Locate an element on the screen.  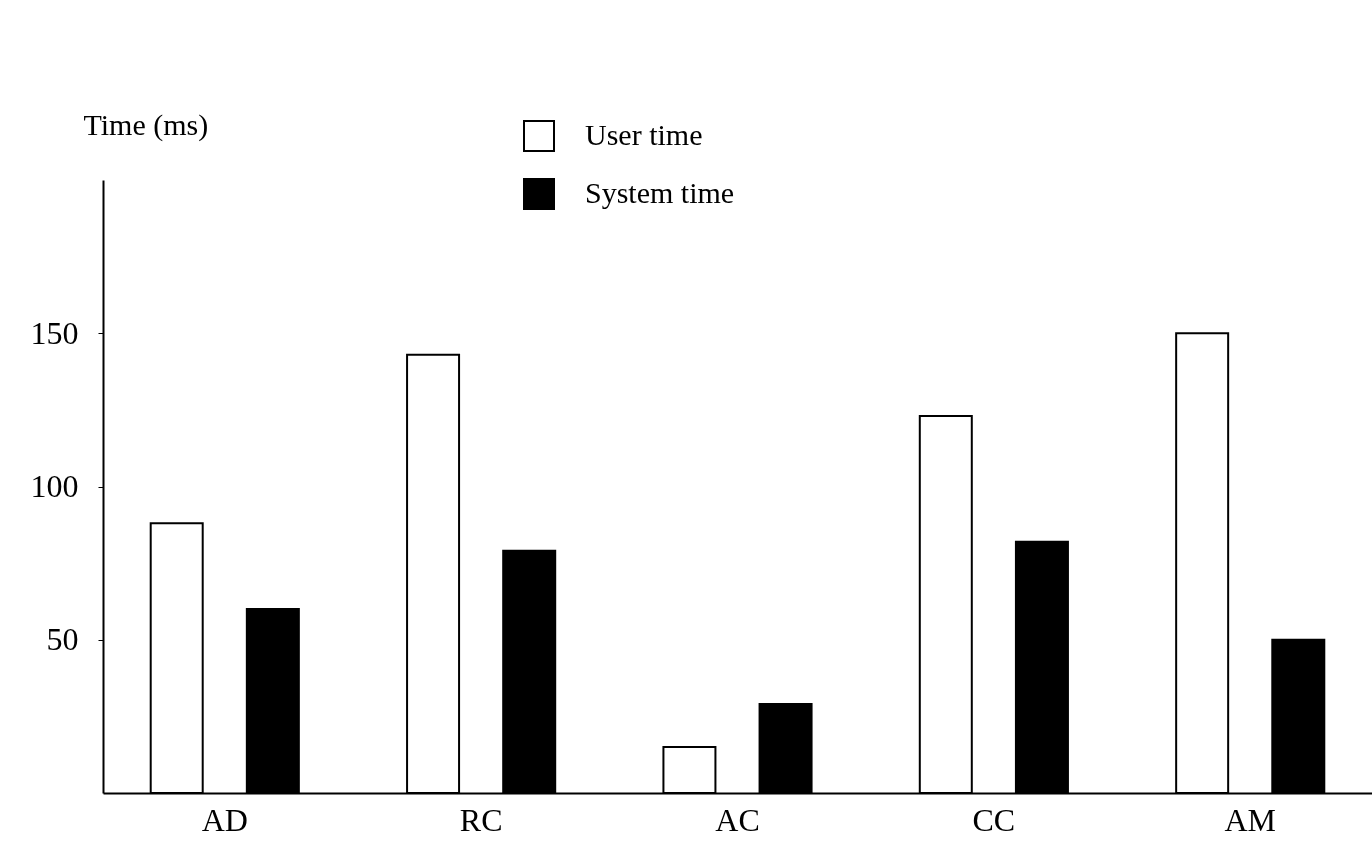
x-tick-label: AM is located at coordinates (1250, 819).